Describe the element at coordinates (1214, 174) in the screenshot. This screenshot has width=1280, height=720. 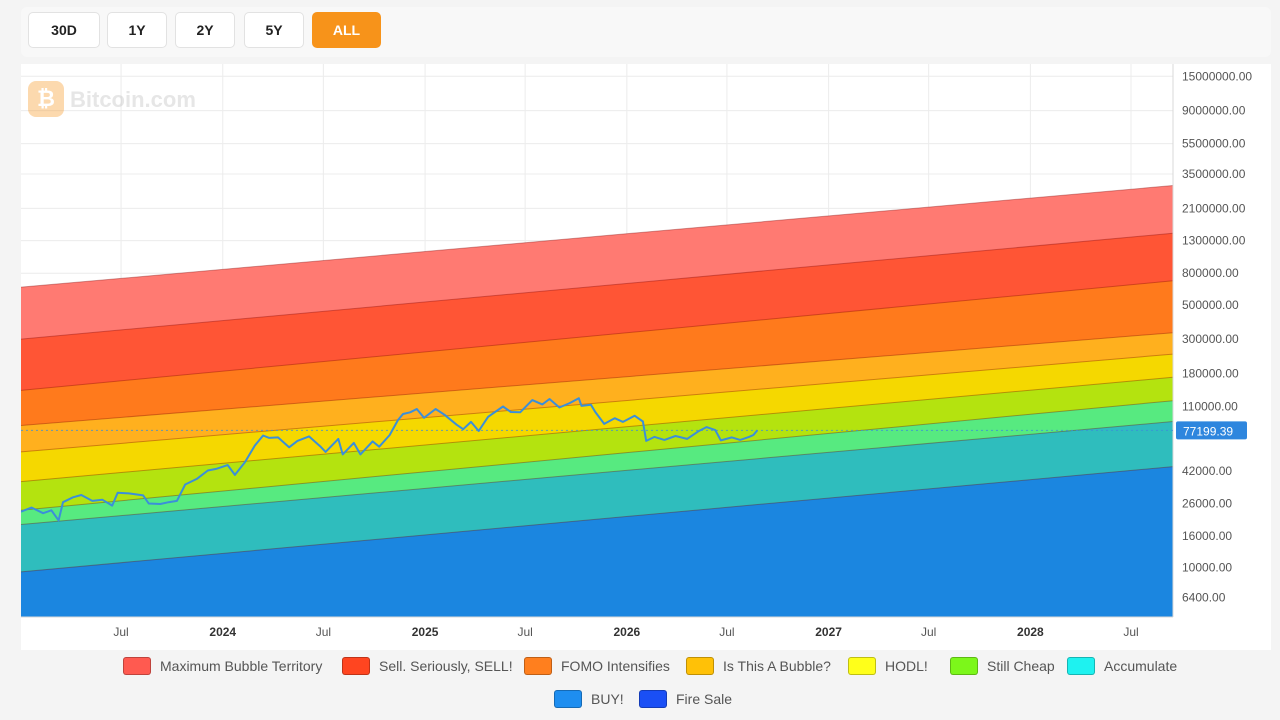
I see `y-tick-label: 3500000.00` at that location.